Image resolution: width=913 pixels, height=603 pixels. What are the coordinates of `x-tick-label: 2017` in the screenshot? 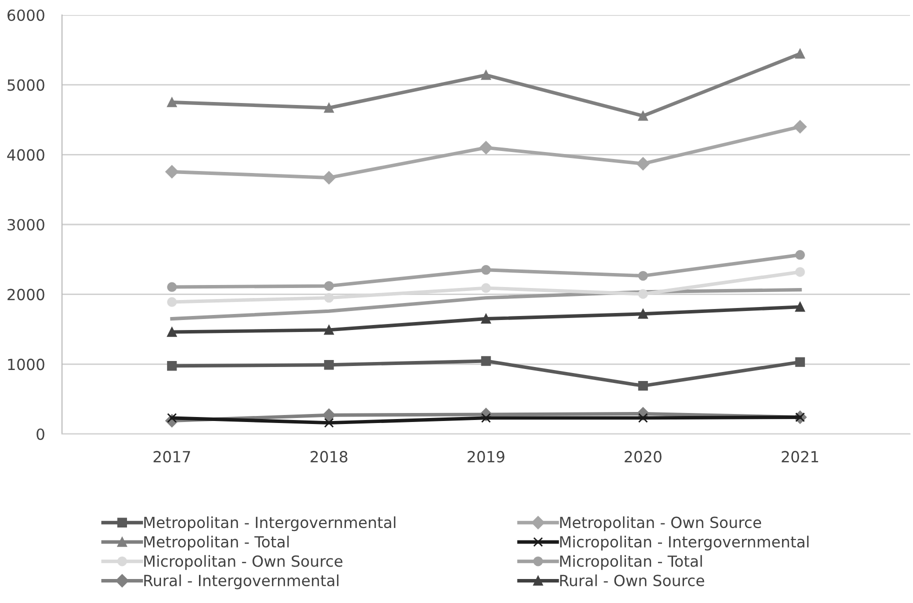 It's located at (172, 456).